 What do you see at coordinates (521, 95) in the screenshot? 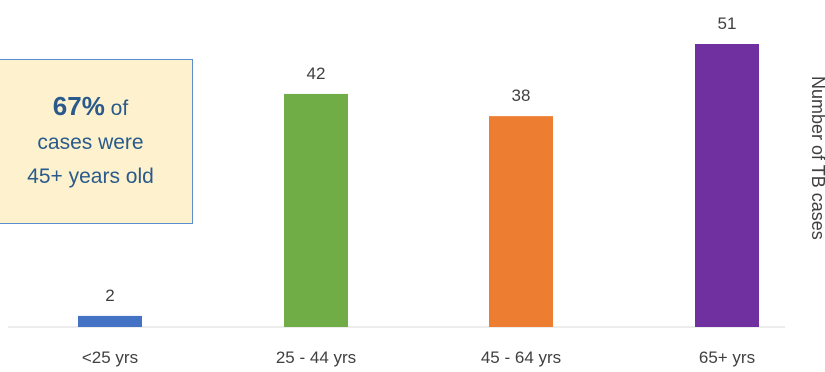
I see `value-label-3: 38` at bounding box center [521, 95].